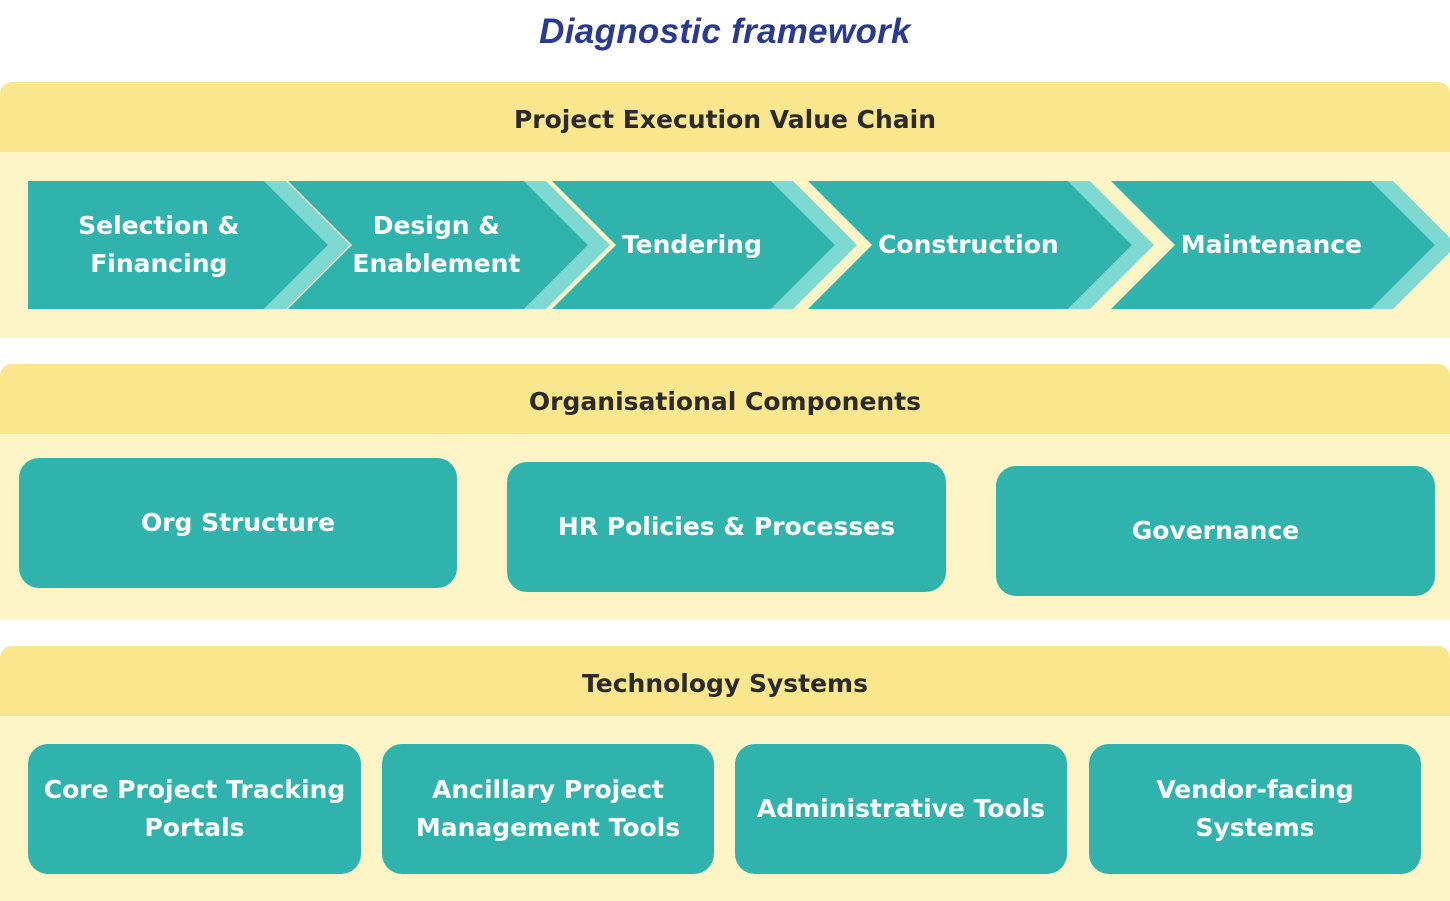 The height and width of the screenshot is (901, 1450). Describe the element at coordinates (436, 244) in the screenshot. I see `chevron-label-design-enablement: Design & Enablement` at that location.